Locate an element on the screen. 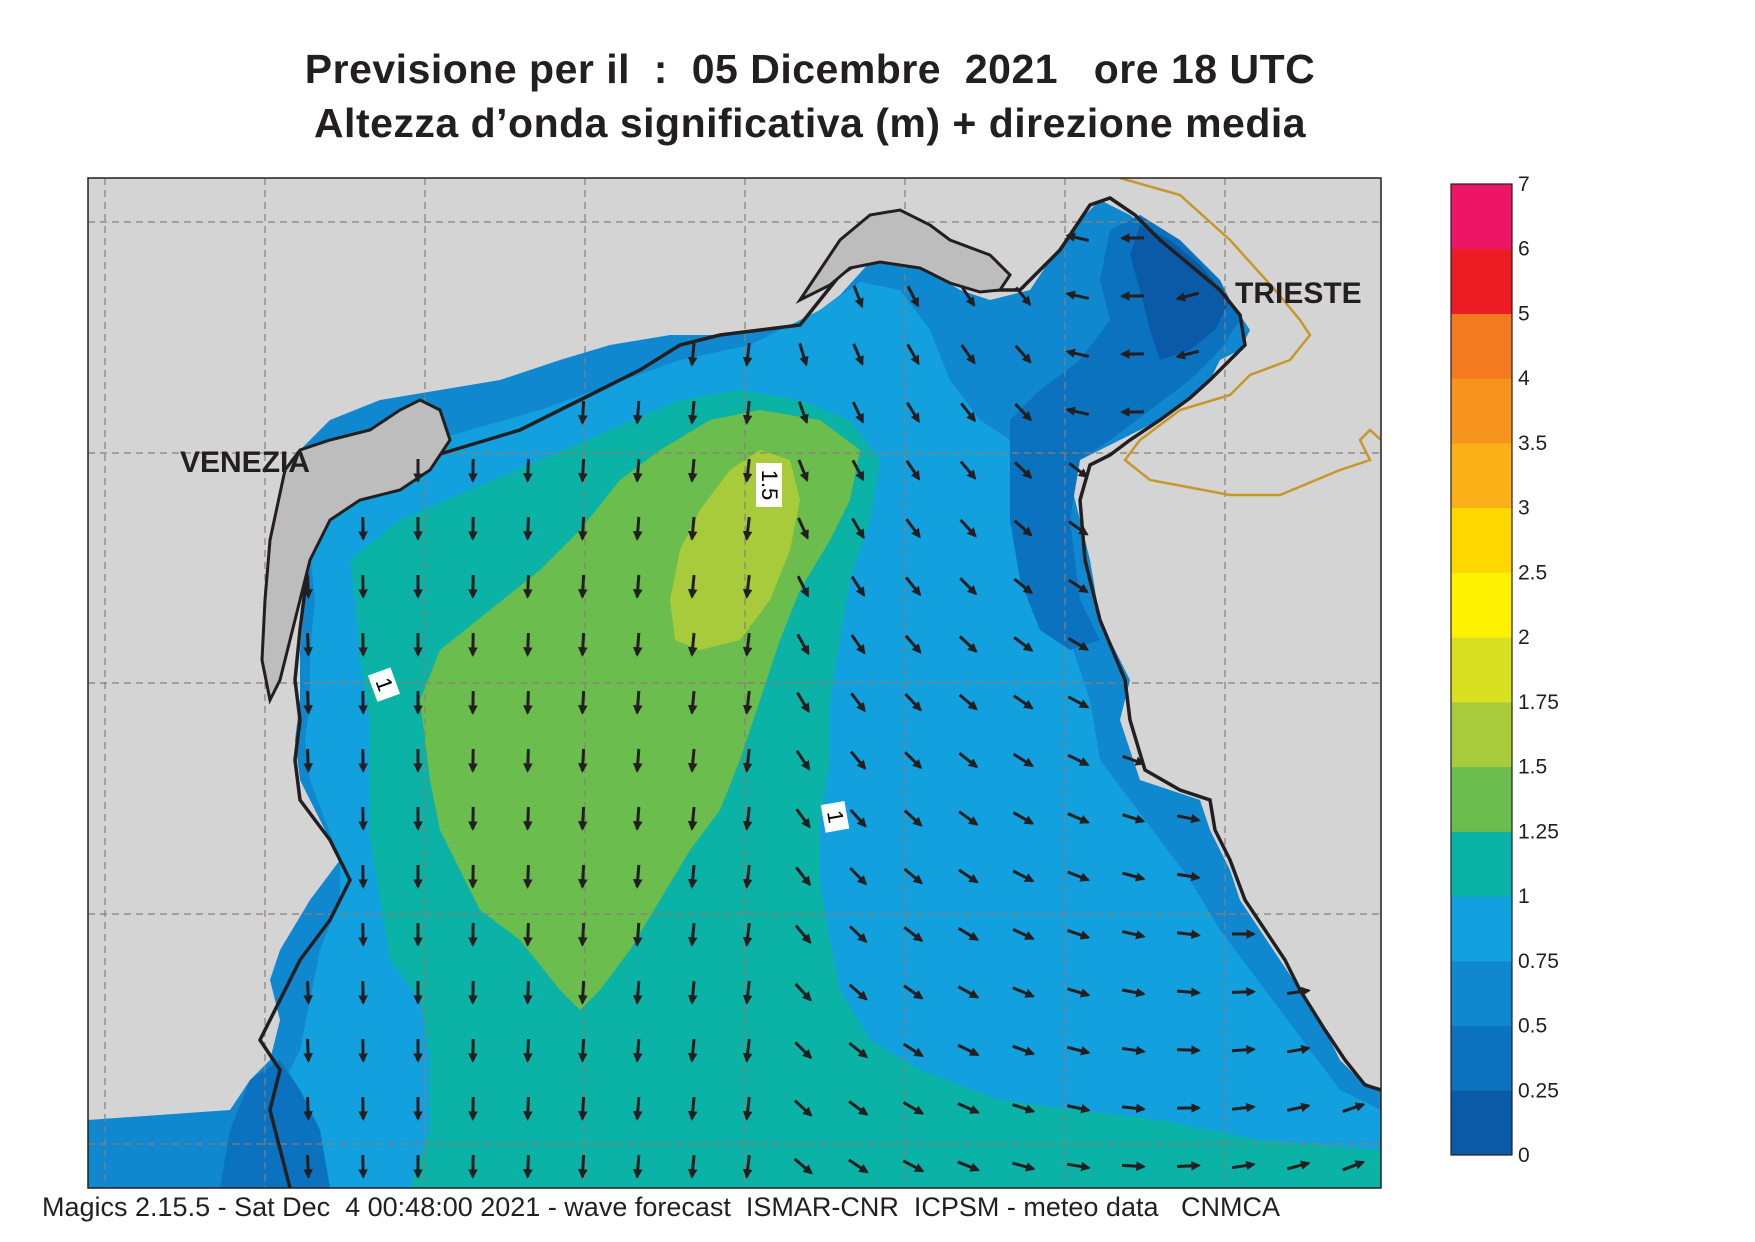  national-border is located at coordinates (1250, 337).